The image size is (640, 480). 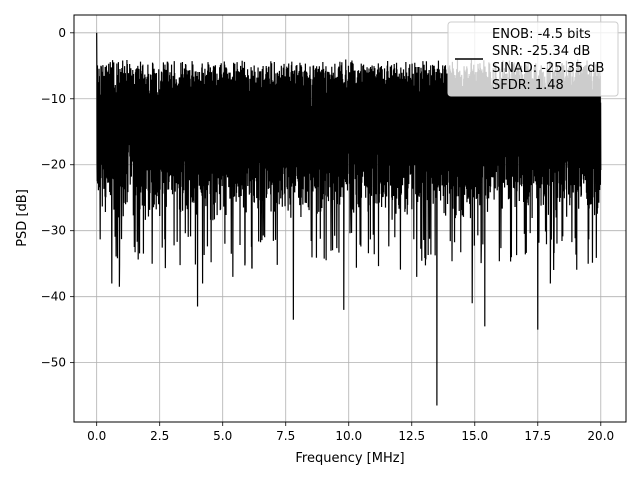 I want to click on legend-entry-enob: ENOB: -4.5 bits, so click(x=541, y=34).